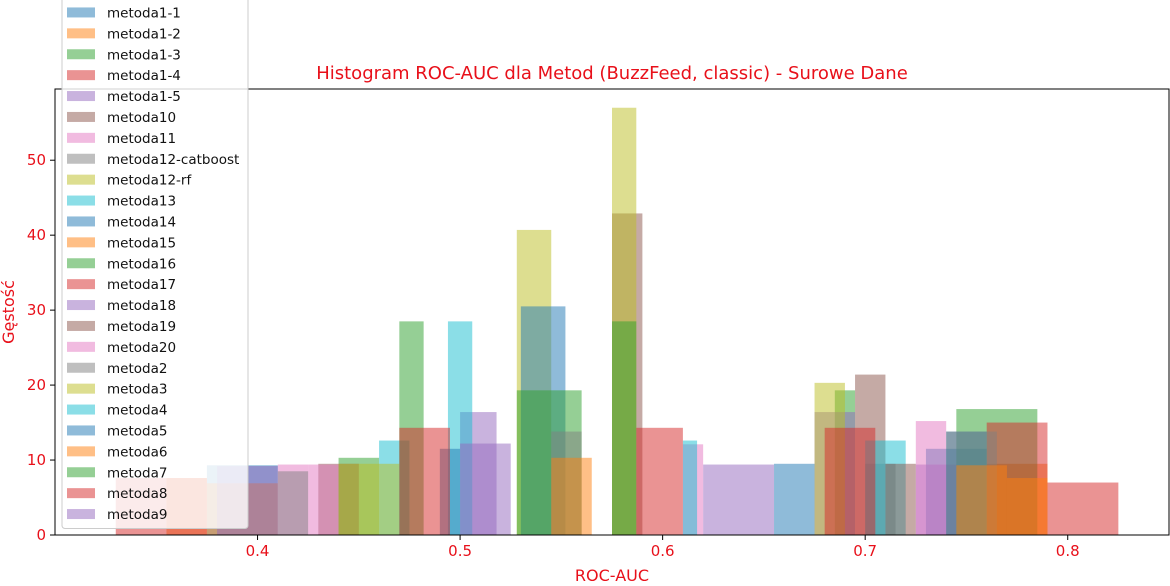 This screenshot has width=1170, height=586. Describe the element at coordinates (258, 551) in the screenshot. I see `x-tick-label: 0.4` at that location.